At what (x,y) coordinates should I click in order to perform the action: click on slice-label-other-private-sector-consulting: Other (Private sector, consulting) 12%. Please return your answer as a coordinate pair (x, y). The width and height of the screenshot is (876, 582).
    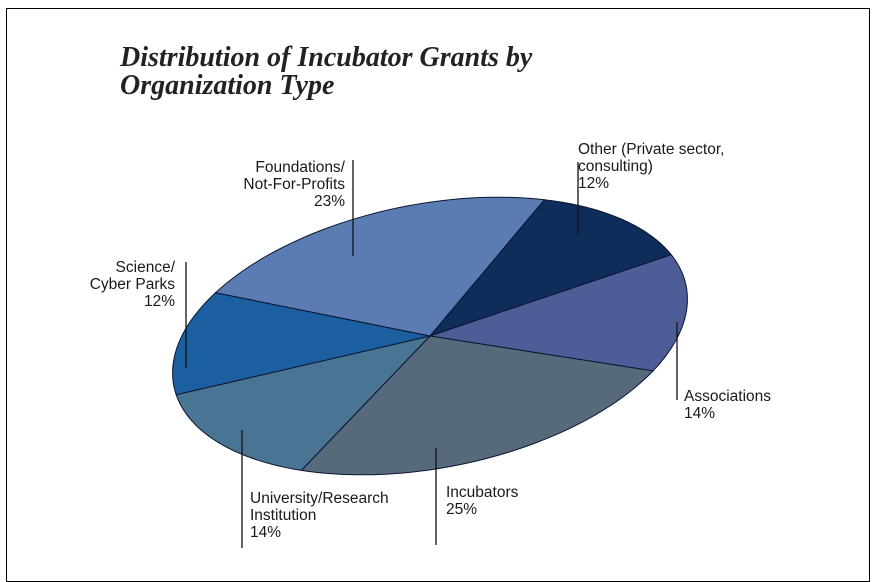
    Looking at the image, I should click on (651, 166).